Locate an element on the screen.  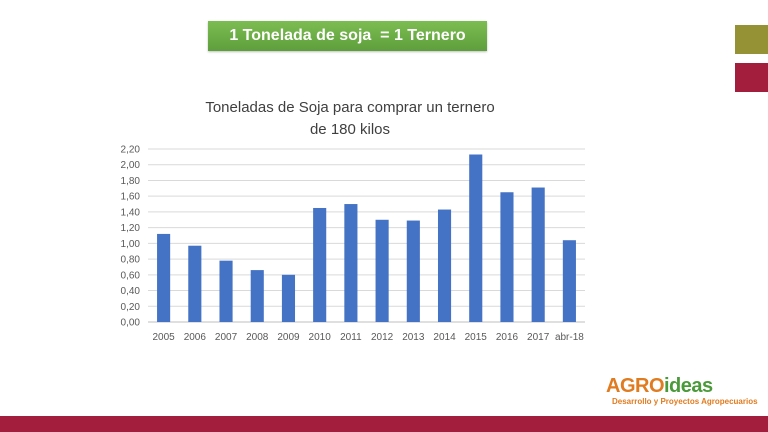
y-tick-label: 2,20 is located at coordinates (131, 150).